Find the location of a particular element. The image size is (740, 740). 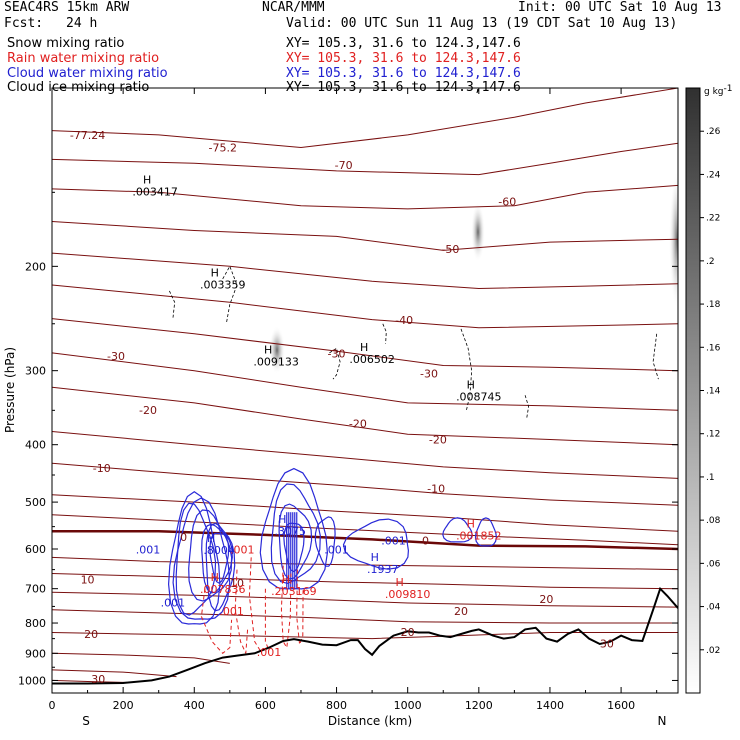

x-tick-label: 200 is located at coordinates (123, 705).